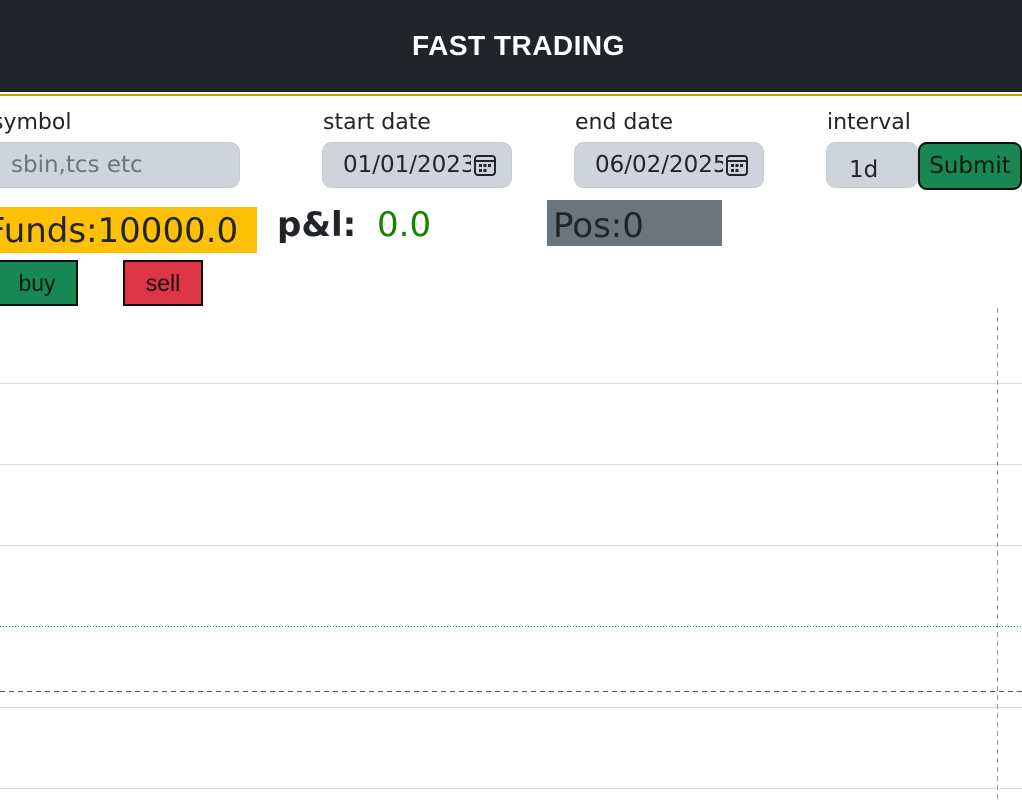 The height and width of the screenshot is (803, 1022). What do you see at coordinates (119, 231) in the screenshot?
I see `funds-value: Funds:10000.0` at bounding box center [119, 231].